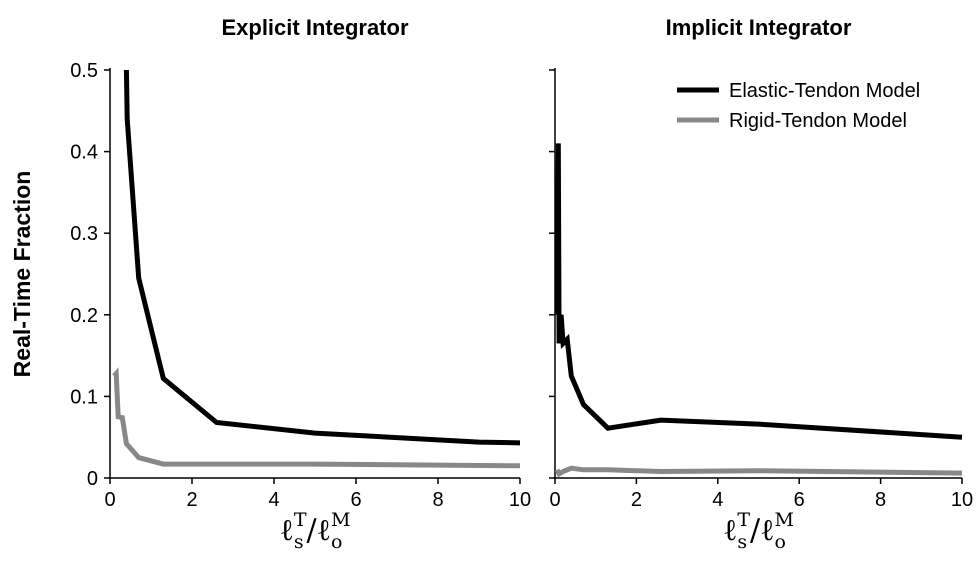 This screenshot has height=561, width=977. What do you see at coordinates (818, 121) in the screenshot?
I see `legend-label: Rigid-Tendon Model` at bounding box center [818, 121].